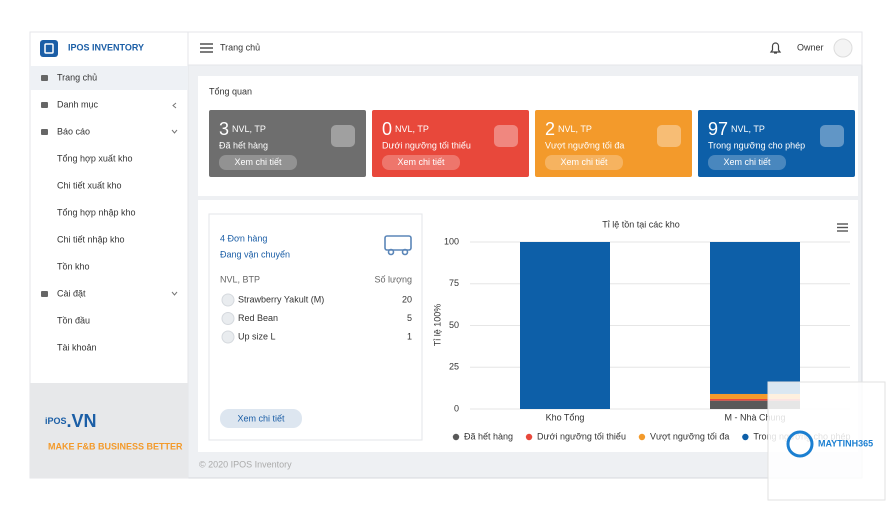 The width and height of the screenshot is (892, 507). What do you see at coordinates (409, 318) in the screenshot?
I see `row-qty: 5` at bounding box center [409, 318].